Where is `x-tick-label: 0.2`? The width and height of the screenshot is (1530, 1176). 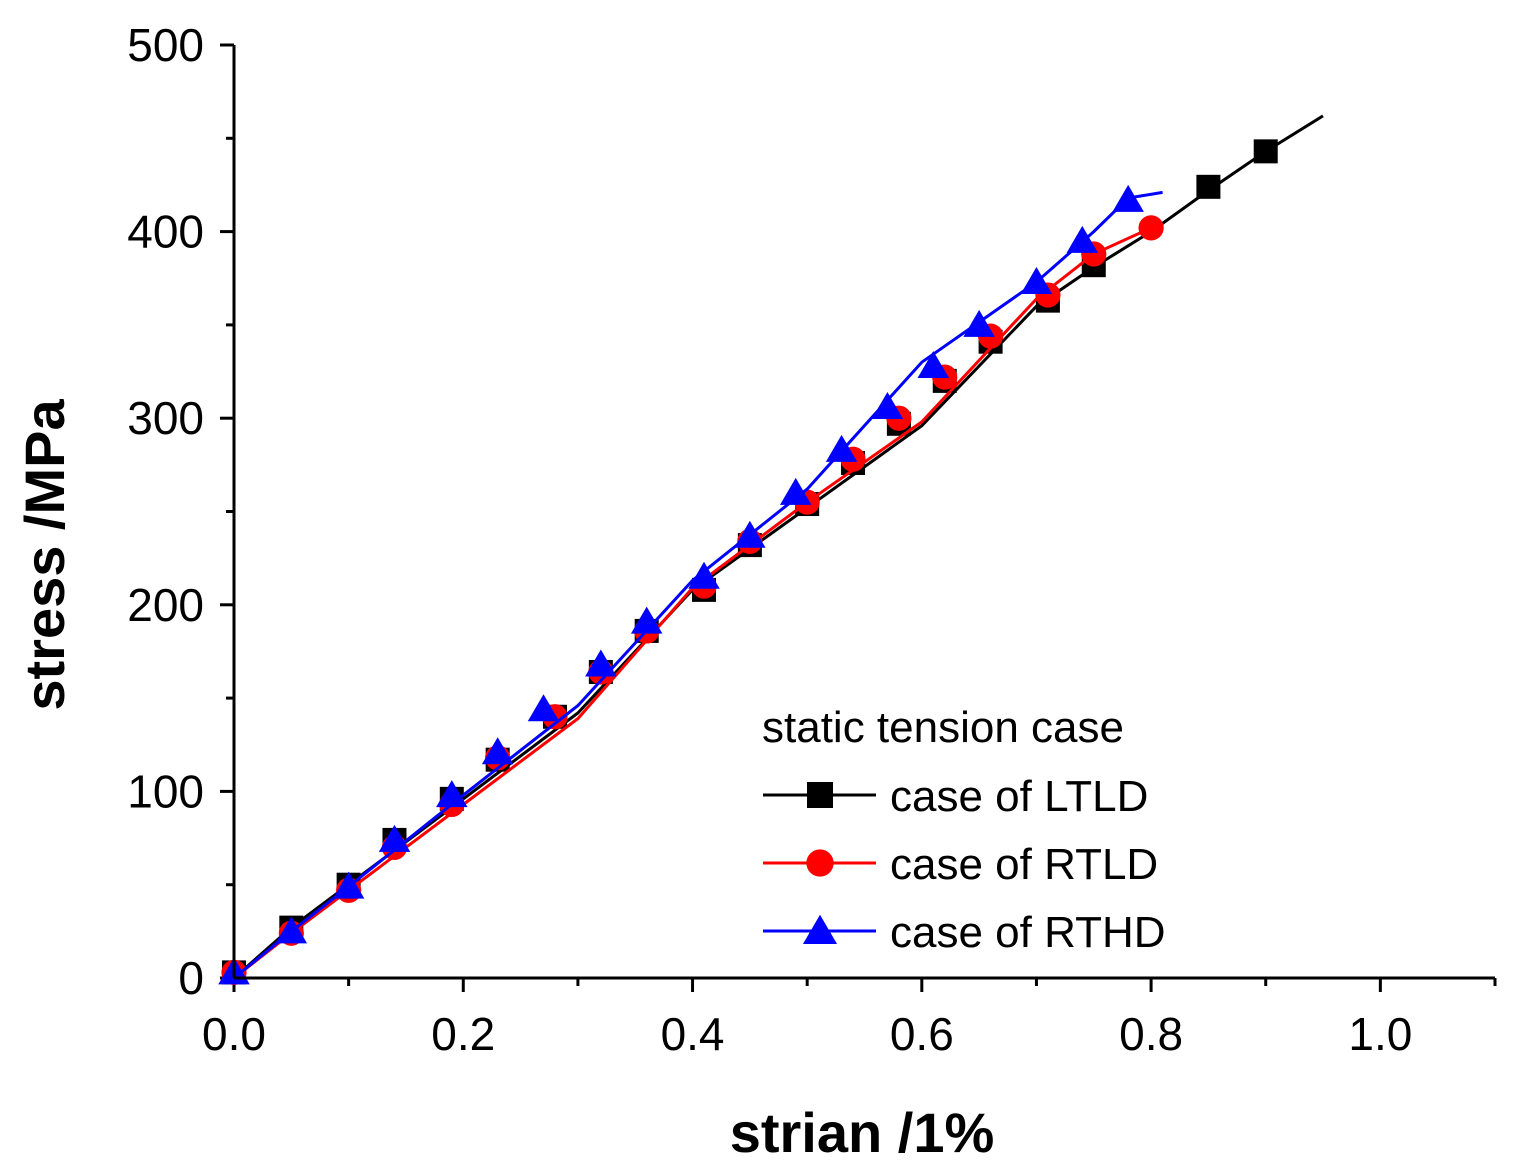 x-tick-label: 0.2 is located at coordinates (463, 1034).